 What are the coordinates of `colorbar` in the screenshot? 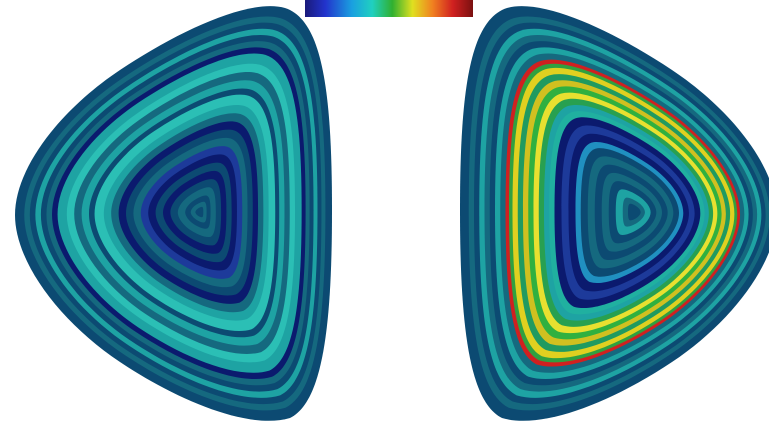 It's located at (389, 8).